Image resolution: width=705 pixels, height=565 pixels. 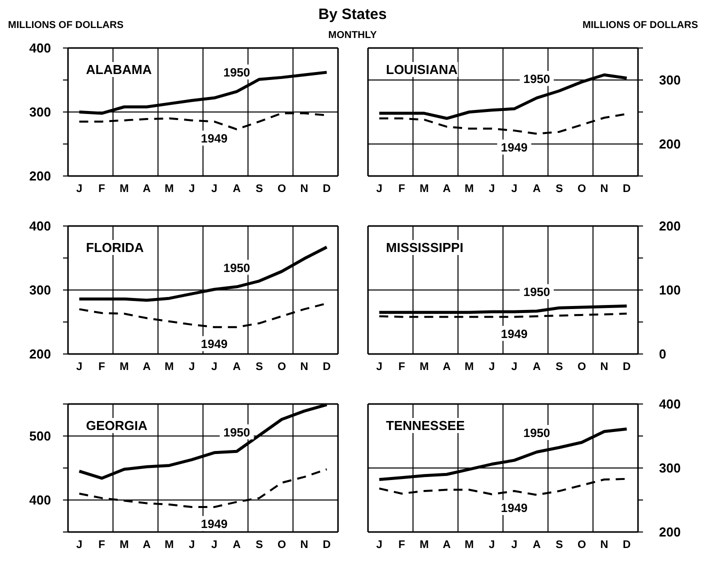 I want to click on y-axis-title: MILLIONS OF DOLLARS, so click(x=66, y=25).